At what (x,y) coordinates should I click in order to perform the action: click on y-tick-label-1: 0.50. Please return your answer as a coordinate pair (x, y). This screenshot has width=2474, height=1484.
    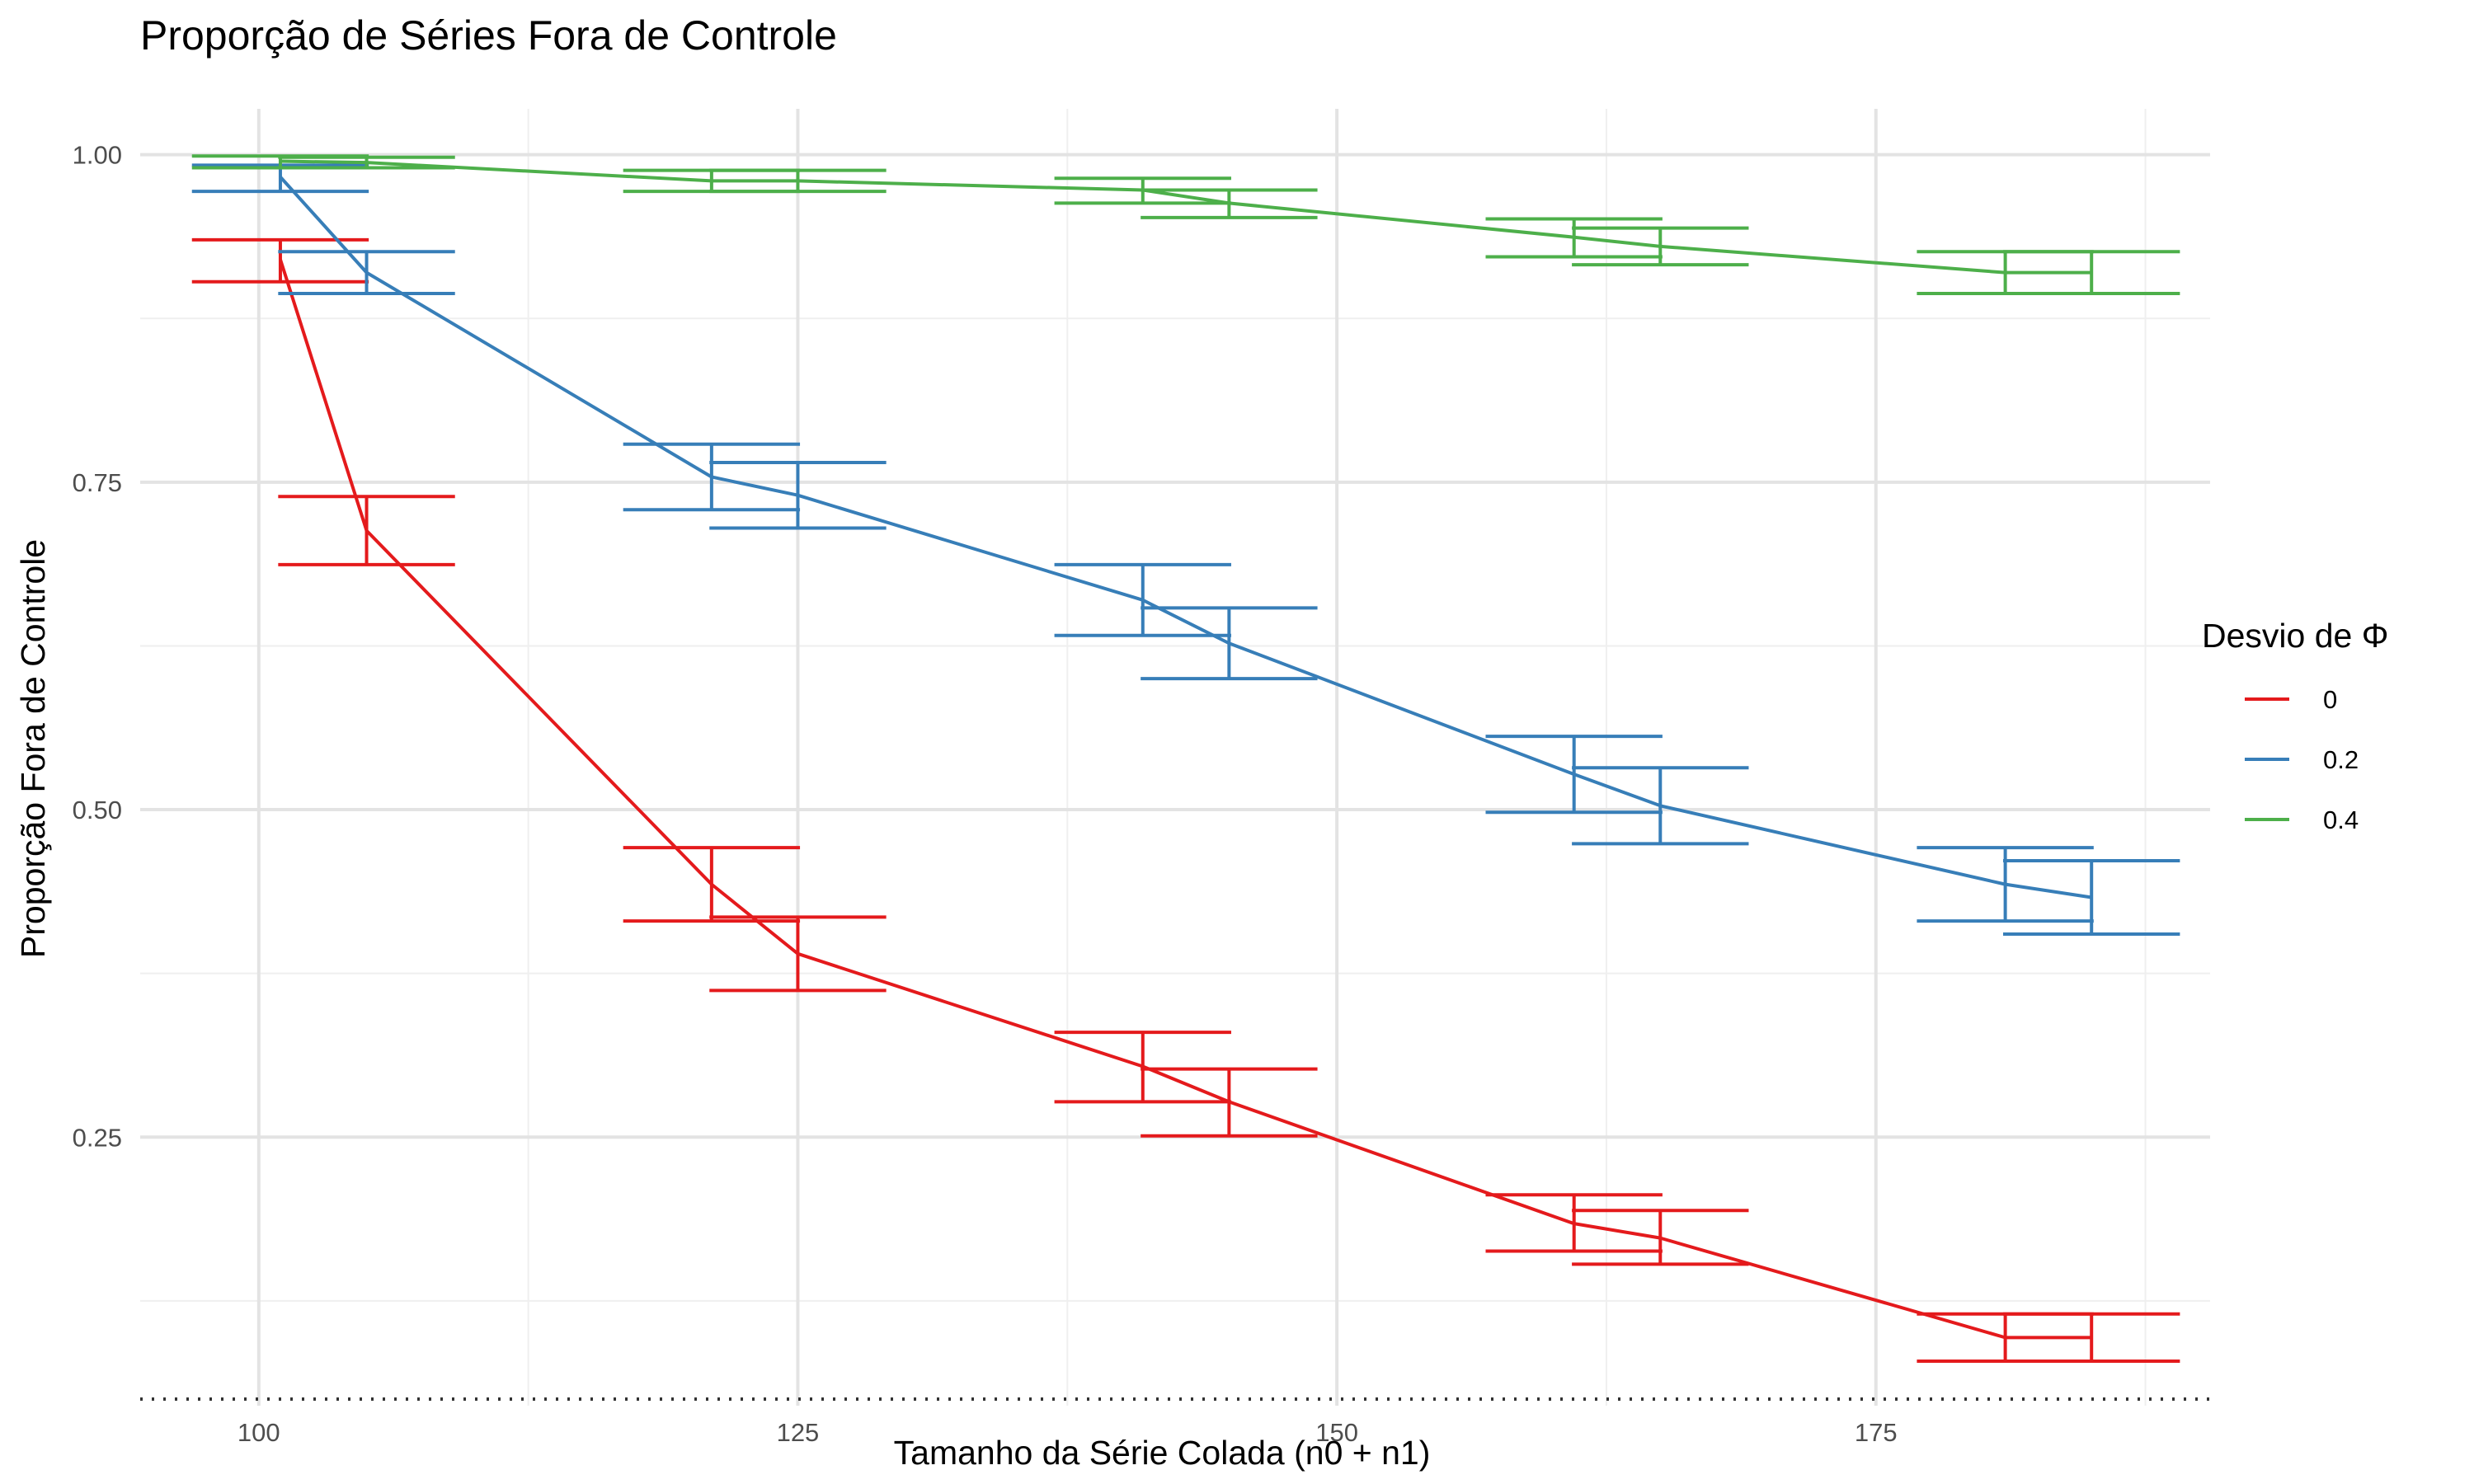
    Looking at the image, I should click on (97, 810).